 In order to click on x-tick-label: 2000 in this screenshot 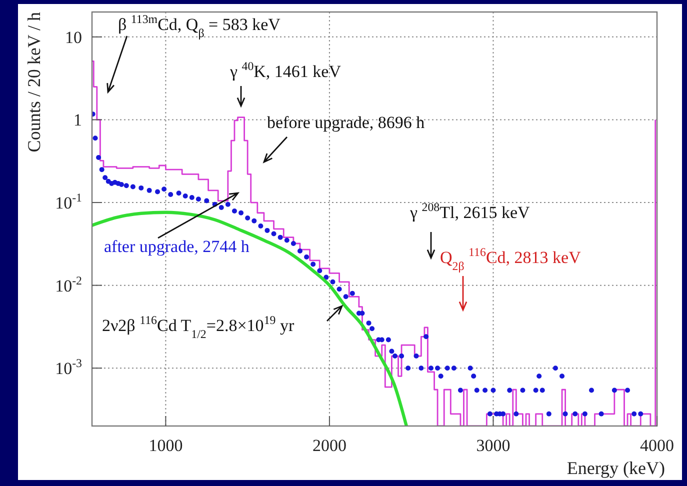, I will do `click(329, 445)`.